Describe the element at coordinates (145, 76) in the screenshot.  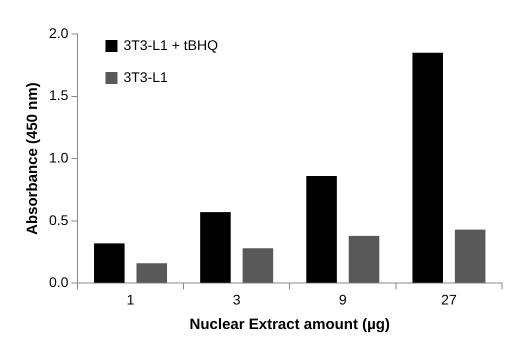
I see `legend-label: 3T3-L1` at that location.